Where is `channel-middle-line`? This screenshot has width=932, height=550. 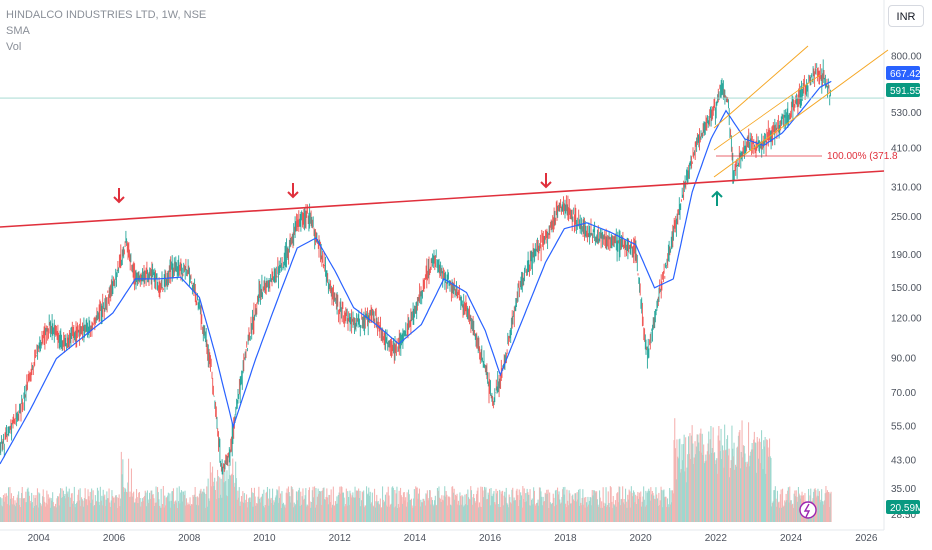 channel-middle-line is located at coordinates (767, 112).